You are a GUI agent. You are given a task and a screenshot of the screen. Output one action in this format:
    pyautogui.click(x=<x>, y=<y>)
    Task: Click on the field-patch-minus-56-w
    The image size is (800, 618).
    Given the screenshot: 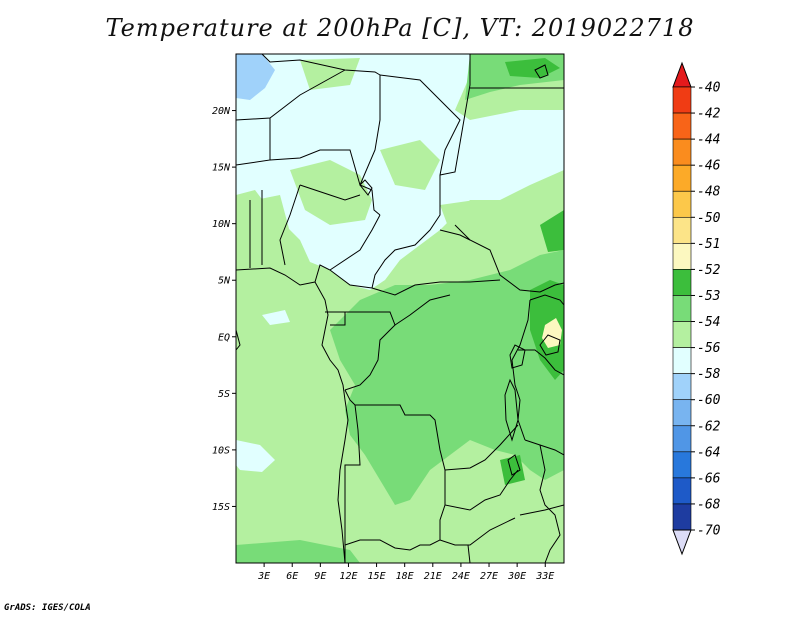 What is the action you would take?
    pyautogui.click(x=276, y=317)
    